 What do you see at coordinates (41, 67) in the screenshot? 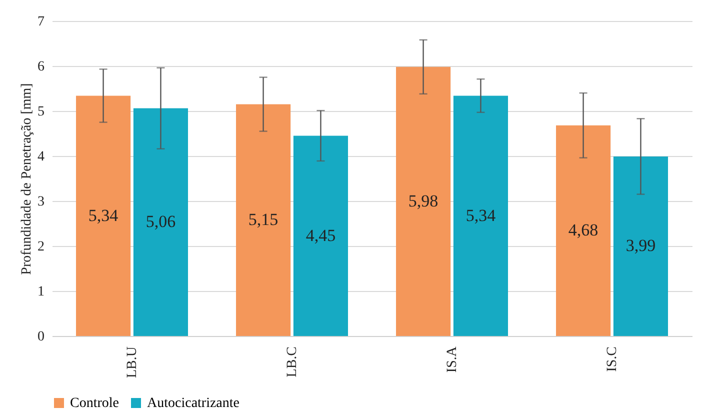
I see `y-tick-label: 6` at bounding box center [41, 67].